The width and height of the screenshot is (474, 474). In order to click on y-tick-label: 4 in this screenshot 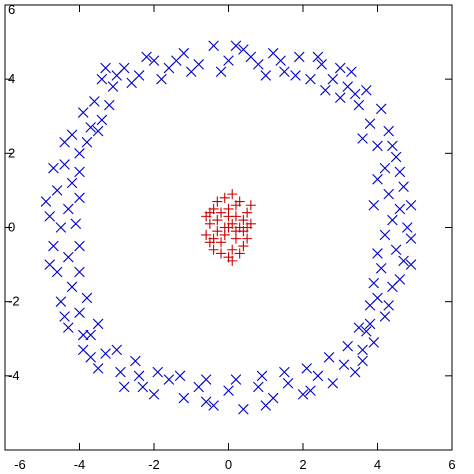, I will do `click(11, 78)`.